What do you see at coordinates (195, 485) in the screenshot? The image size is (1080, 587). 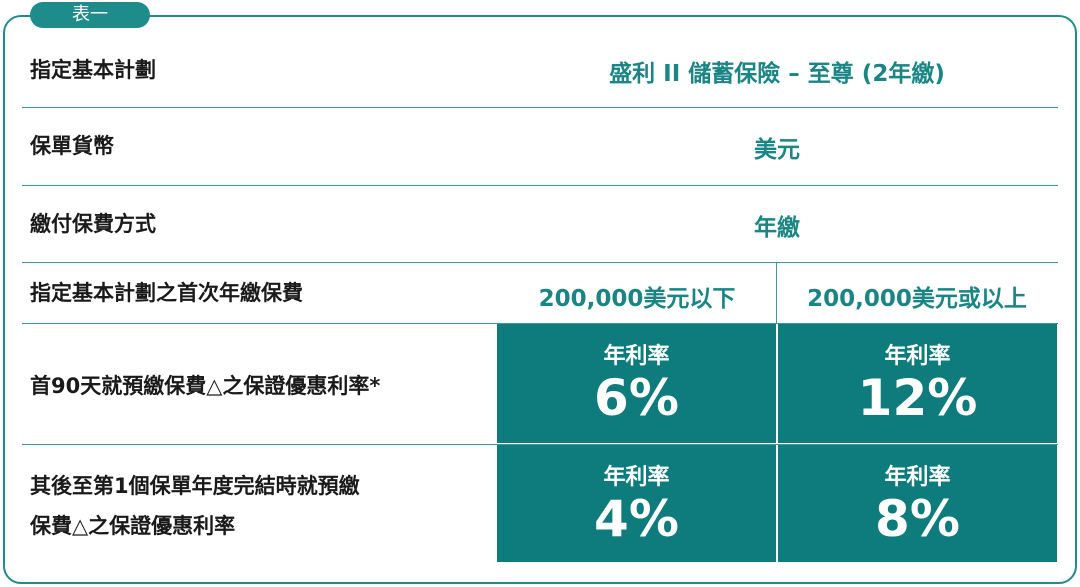 I see `row-label: 其後至第1個保單年度完結時就預繳` at bounding box center [195, 485].